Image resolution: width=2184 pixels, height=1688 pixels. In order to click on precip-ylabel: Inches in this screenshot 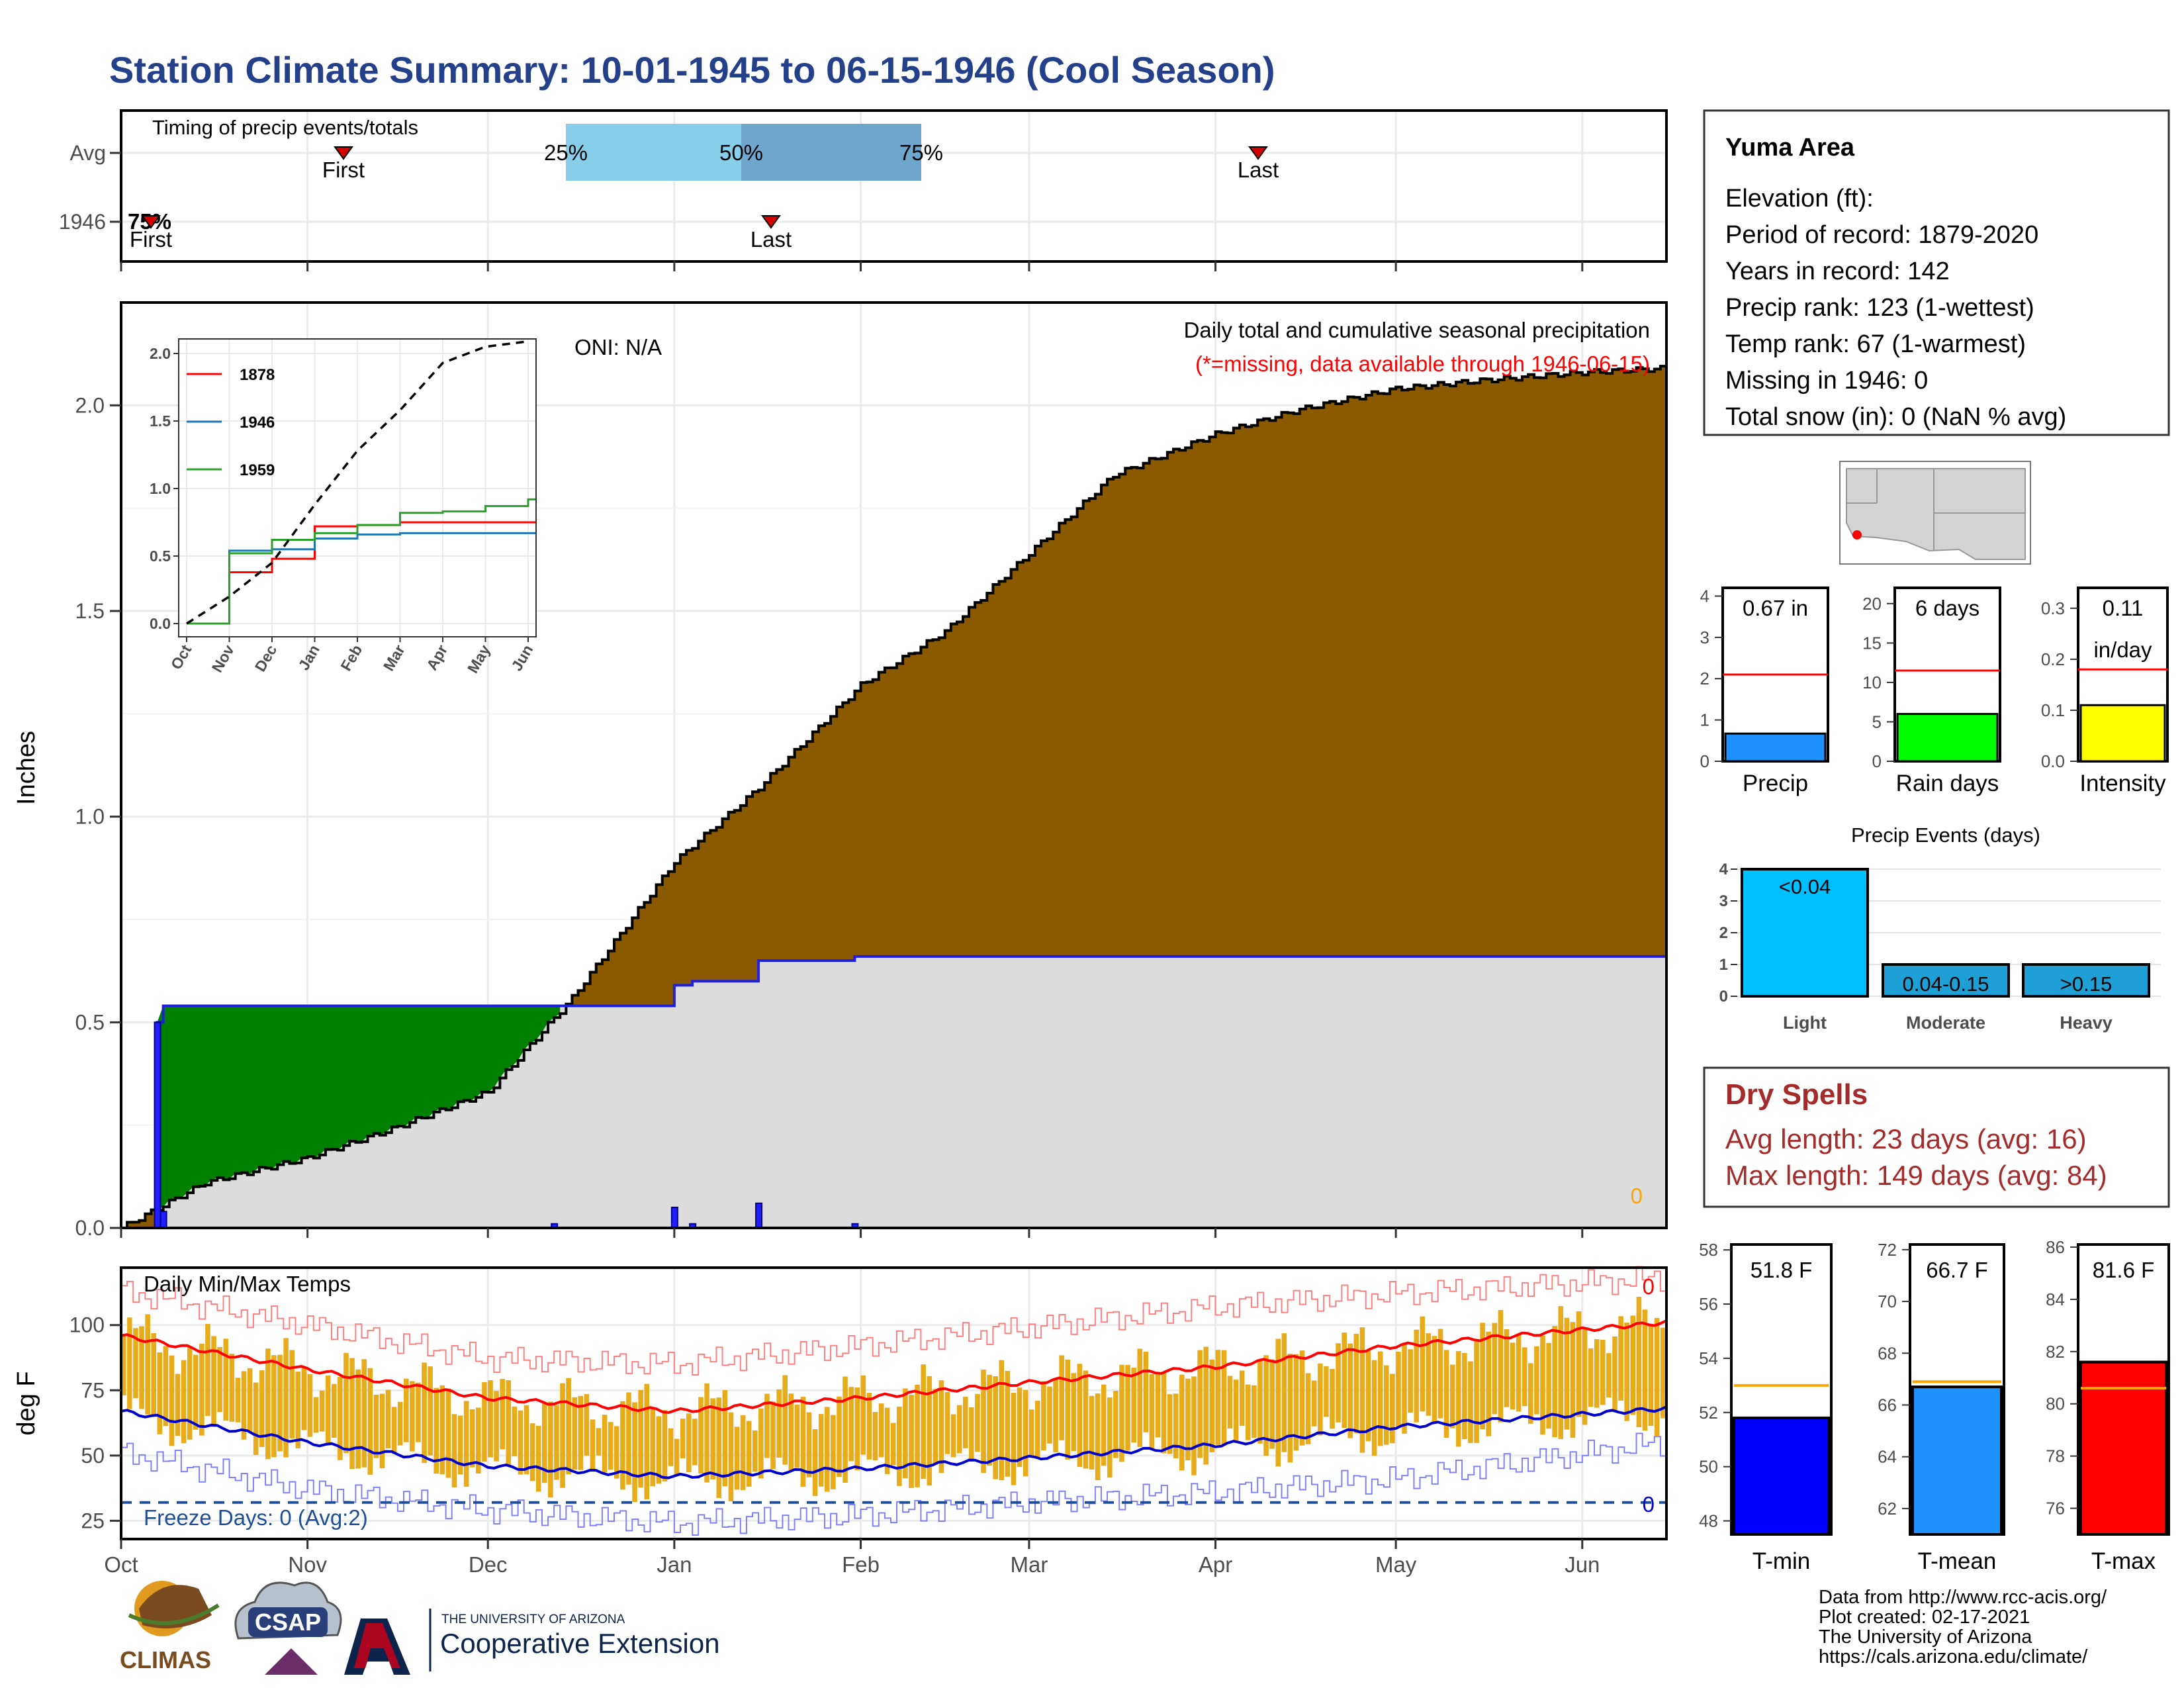, I will do `click(26, 768)`.